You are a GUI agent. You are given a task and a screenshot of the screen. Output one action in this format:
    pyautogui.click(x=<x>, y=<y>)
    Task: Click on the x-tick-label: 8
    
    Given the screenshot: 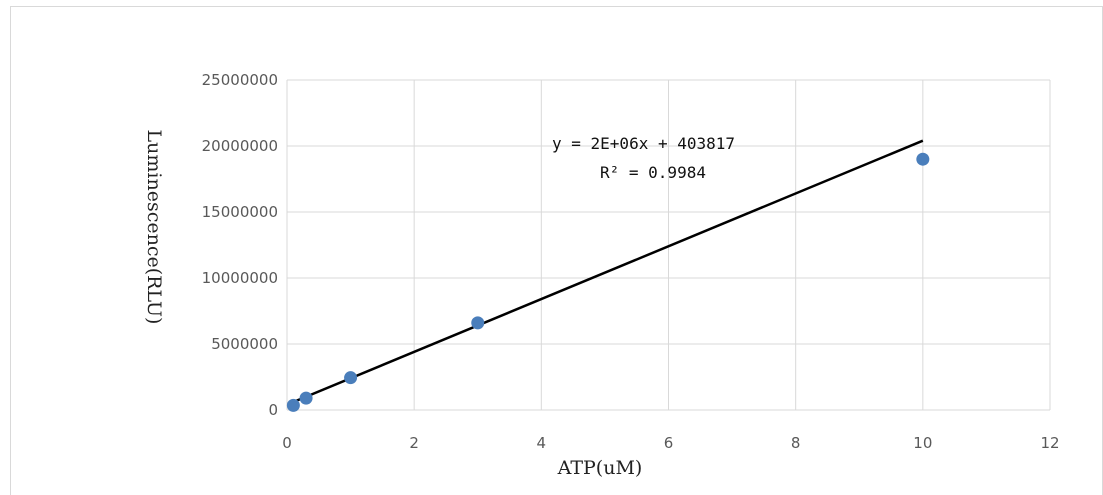 What is the action you would take?
    pyautogui.click(x=796, y=443)
    